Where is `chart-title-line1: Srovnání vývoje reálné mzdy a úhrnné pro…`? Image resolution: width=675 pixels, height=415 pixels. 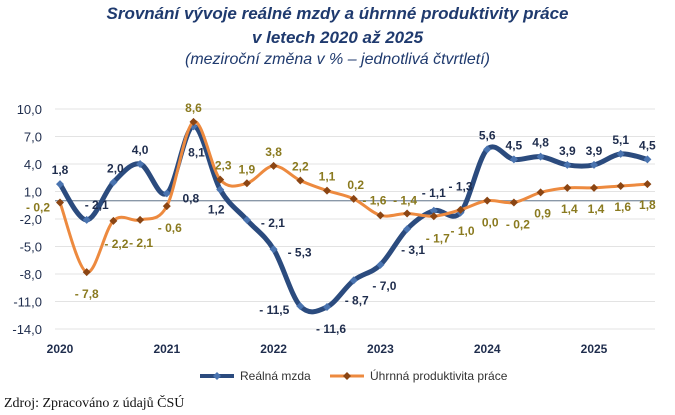
chart-title-line1: Srovnání vývoje reálné mzdy a úhrnné pro… is located at coordinates (337, 13).